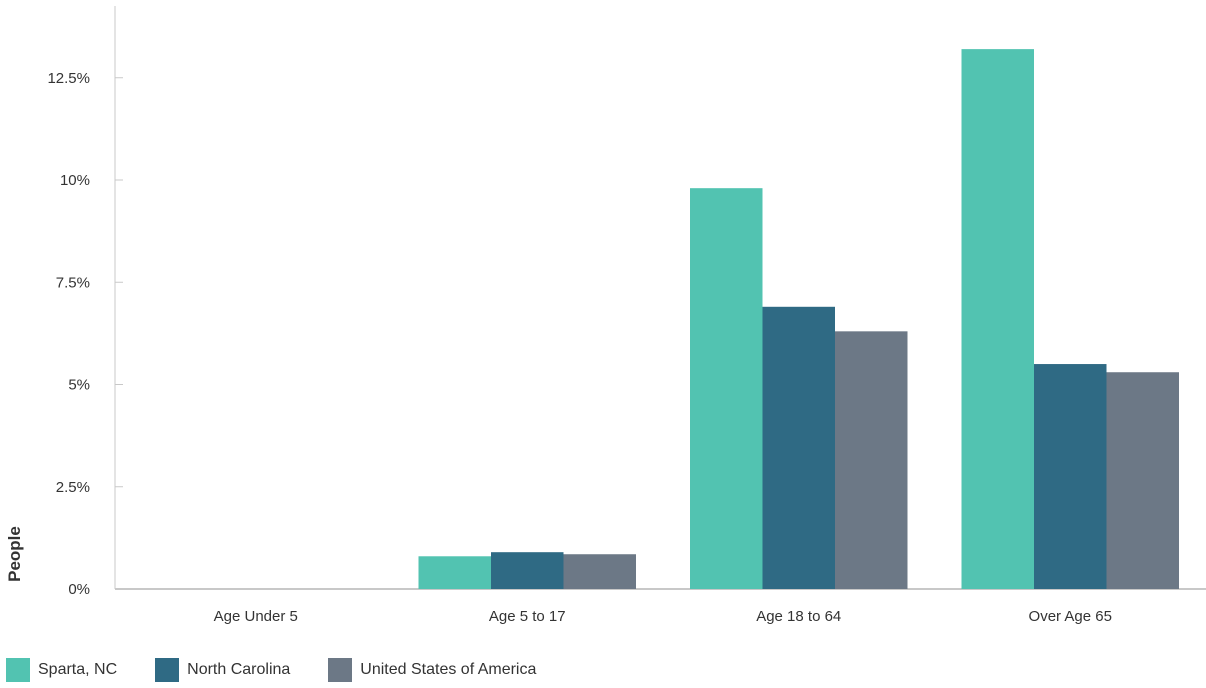 The width and height of the screenshot is (1206, 688). What do you see at coordinates (256, 616) in the screenshot?
I see `x-tick-label: Age Under 5` at bounding box center [256, 616].